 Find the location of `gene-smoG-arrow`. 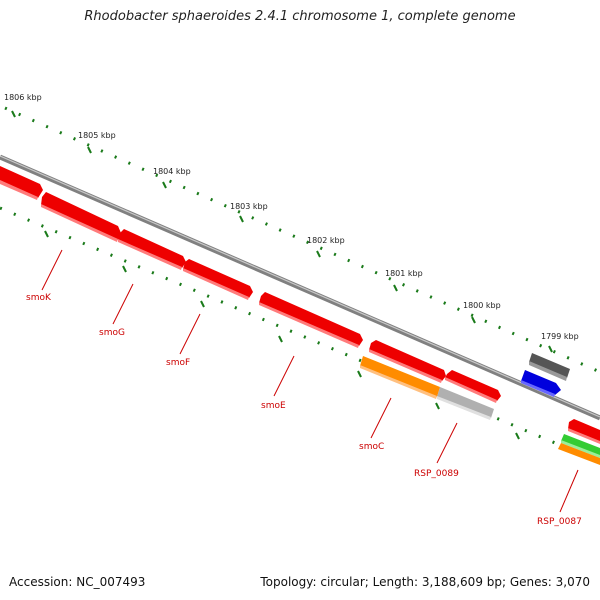

gene-smoG-arrow is located at coordinates (81, 216).